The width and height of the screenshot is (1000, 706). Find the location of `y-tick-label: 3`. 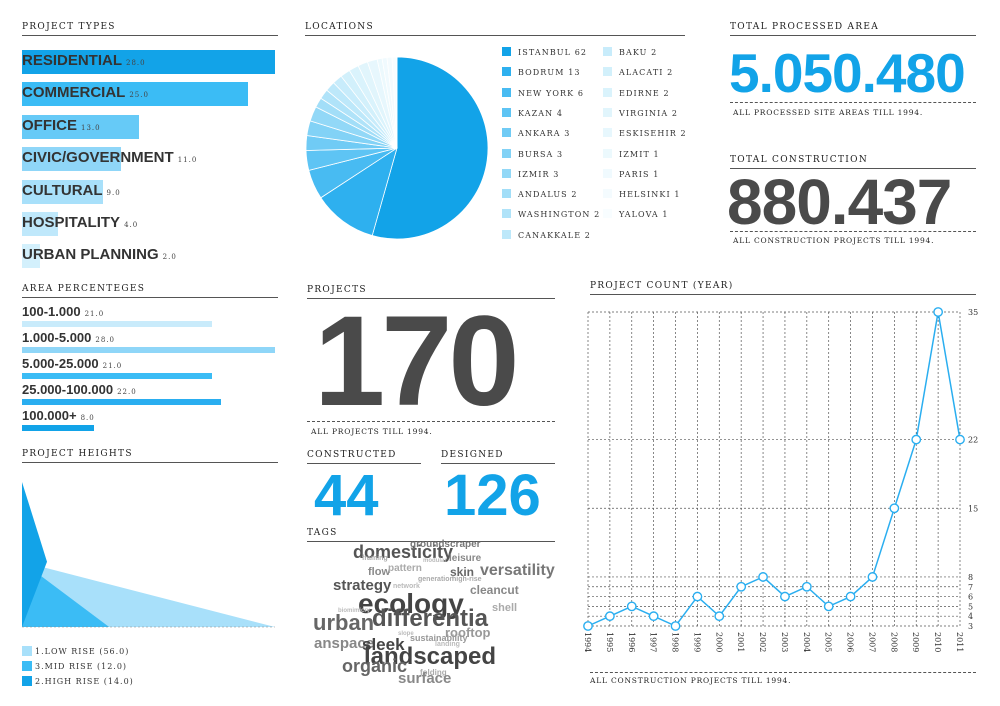

y-tick-label: 3 is located at coordinates (970, 626).